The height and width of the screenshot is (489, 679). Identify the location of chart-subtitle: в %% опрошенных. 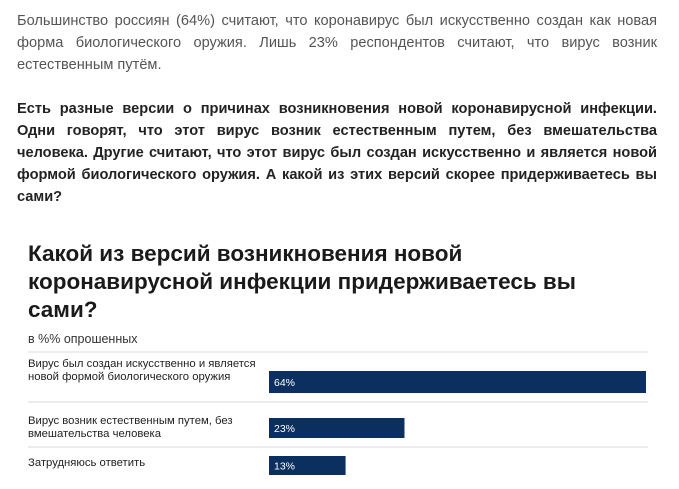
(83, 339).